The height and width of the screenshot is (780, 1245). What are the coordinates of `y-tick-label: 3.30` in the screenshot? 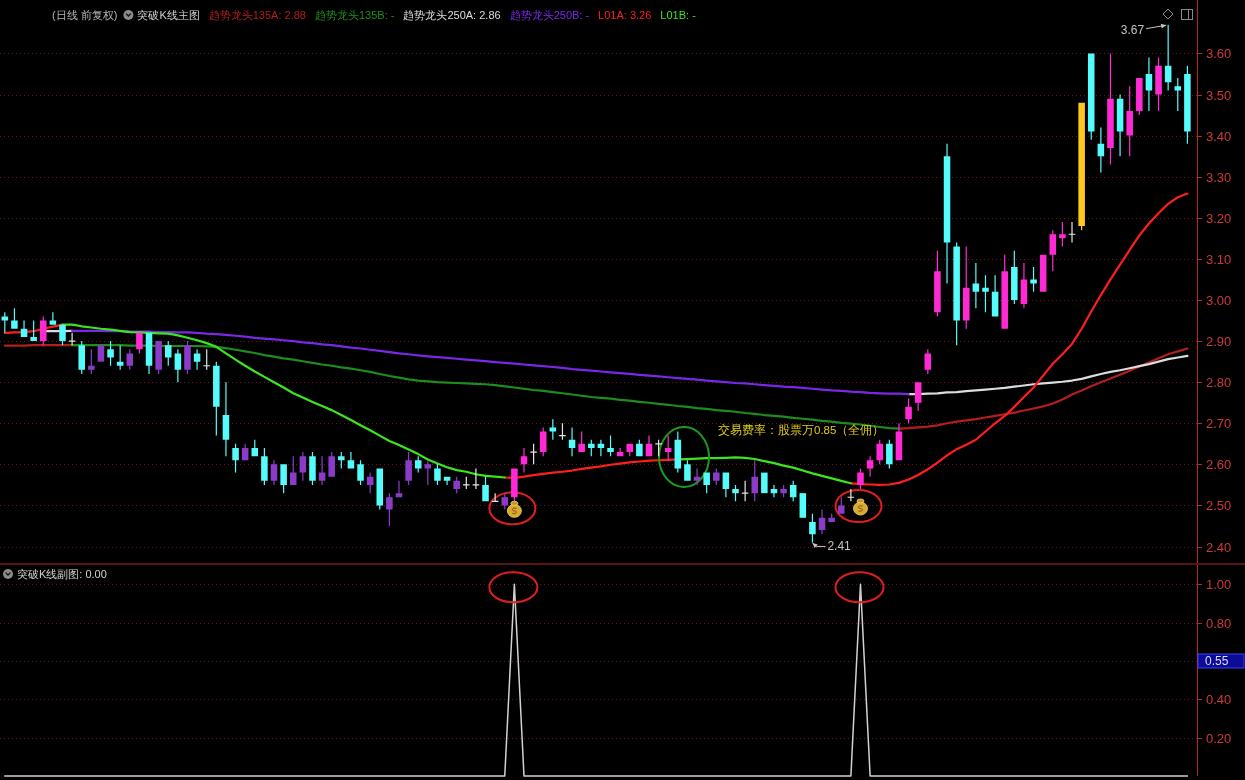 It's located at (1219, 177).